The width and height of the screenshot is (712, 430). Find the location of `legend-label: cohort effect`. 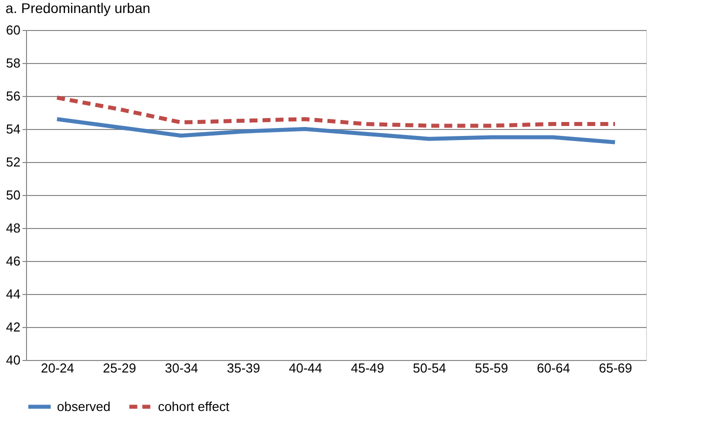

legend-label: cohort effect is located at coordinates (194, 406).